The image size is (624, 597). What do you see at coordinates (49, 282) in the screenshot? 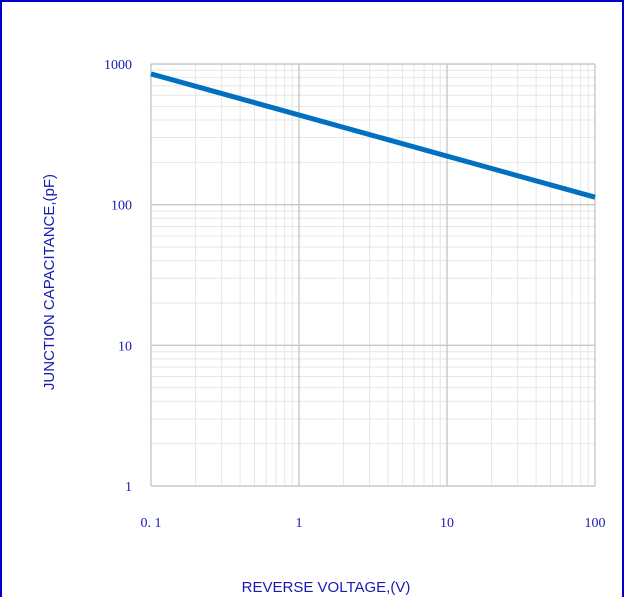
I see `y-axis-label: JUNCTION CAPACITANCE,(pF)` at bounding box center [49, 282].